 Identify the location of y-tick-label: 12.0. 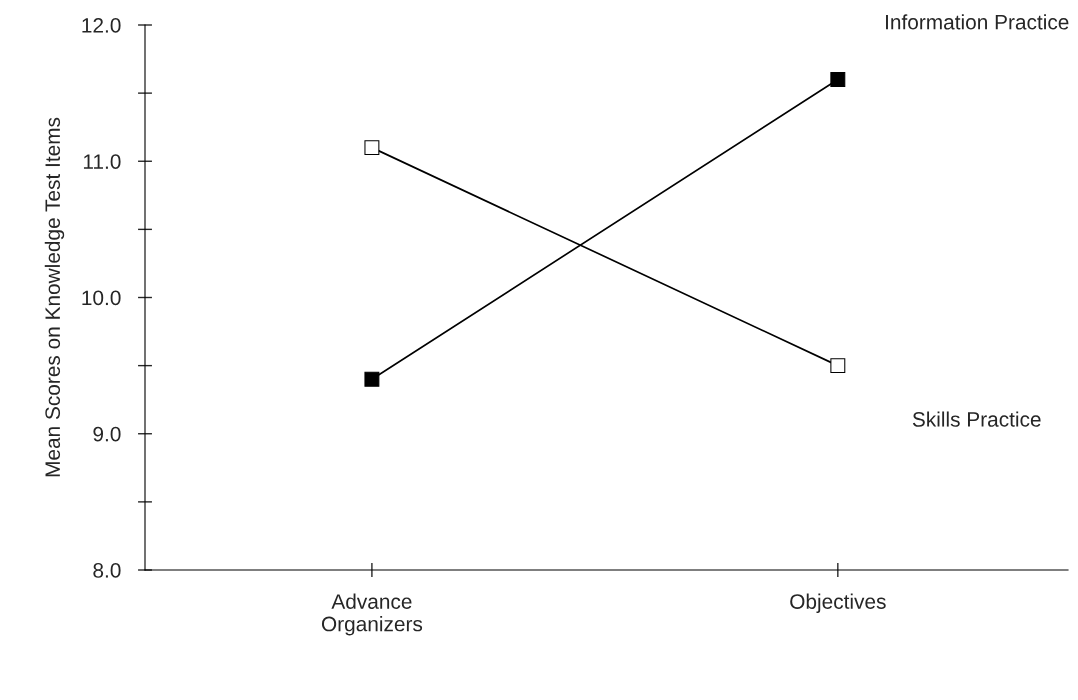
(101, 25).